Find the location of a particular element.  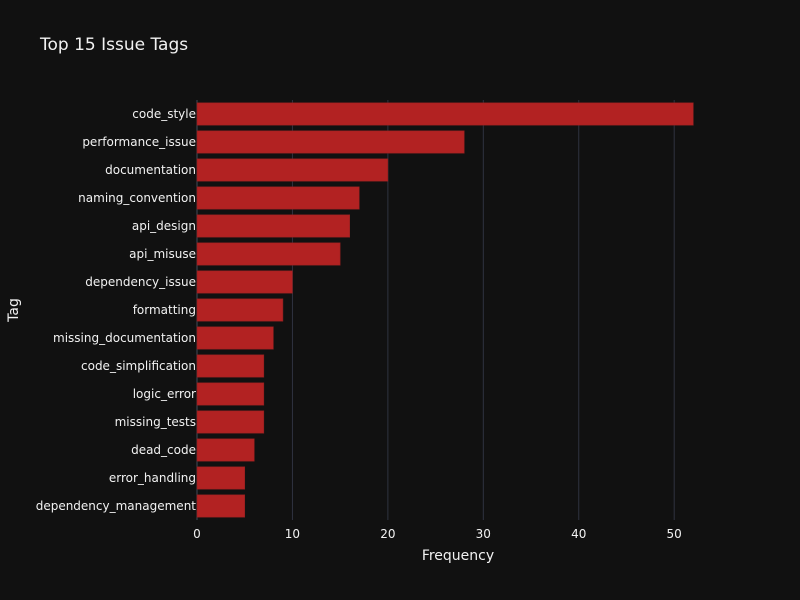

bar-formatting is located at coordinates (240, 310).